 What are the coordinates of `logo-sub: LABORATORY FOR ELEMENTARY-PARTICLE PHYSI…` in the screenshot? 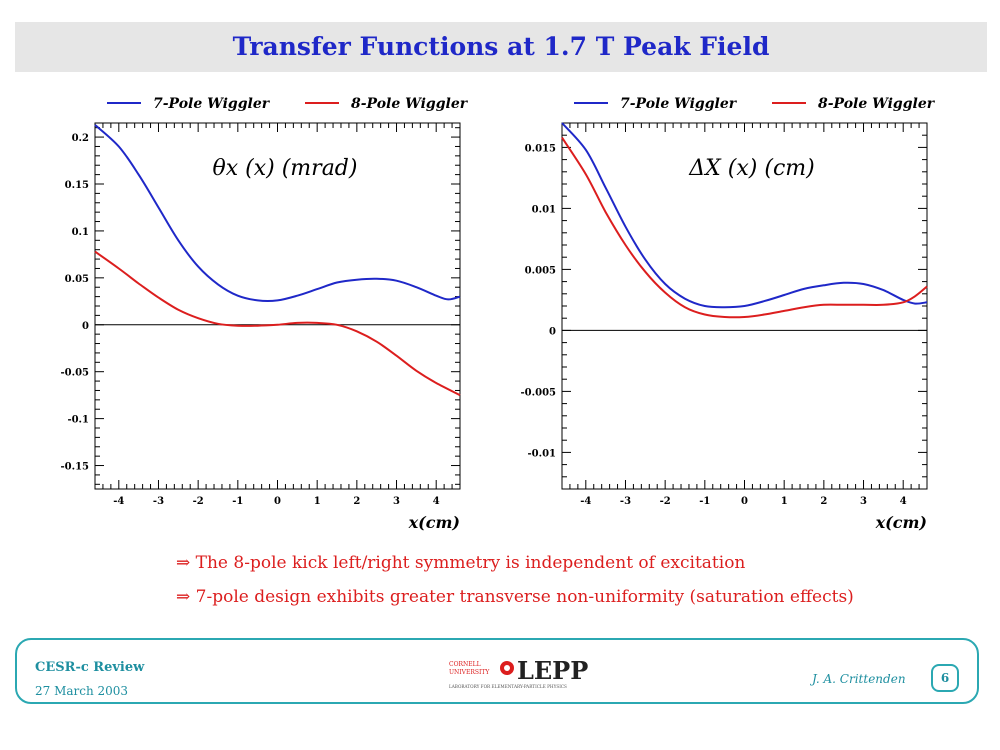 It's located at (508, 686).